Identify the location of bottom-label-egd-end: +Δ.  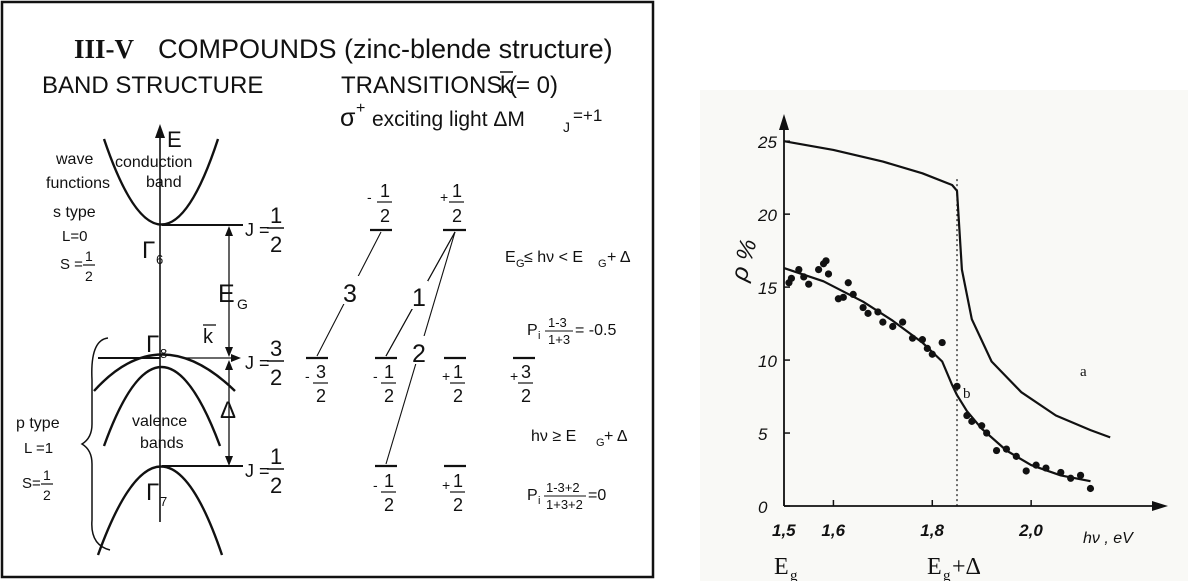
(966, 567).